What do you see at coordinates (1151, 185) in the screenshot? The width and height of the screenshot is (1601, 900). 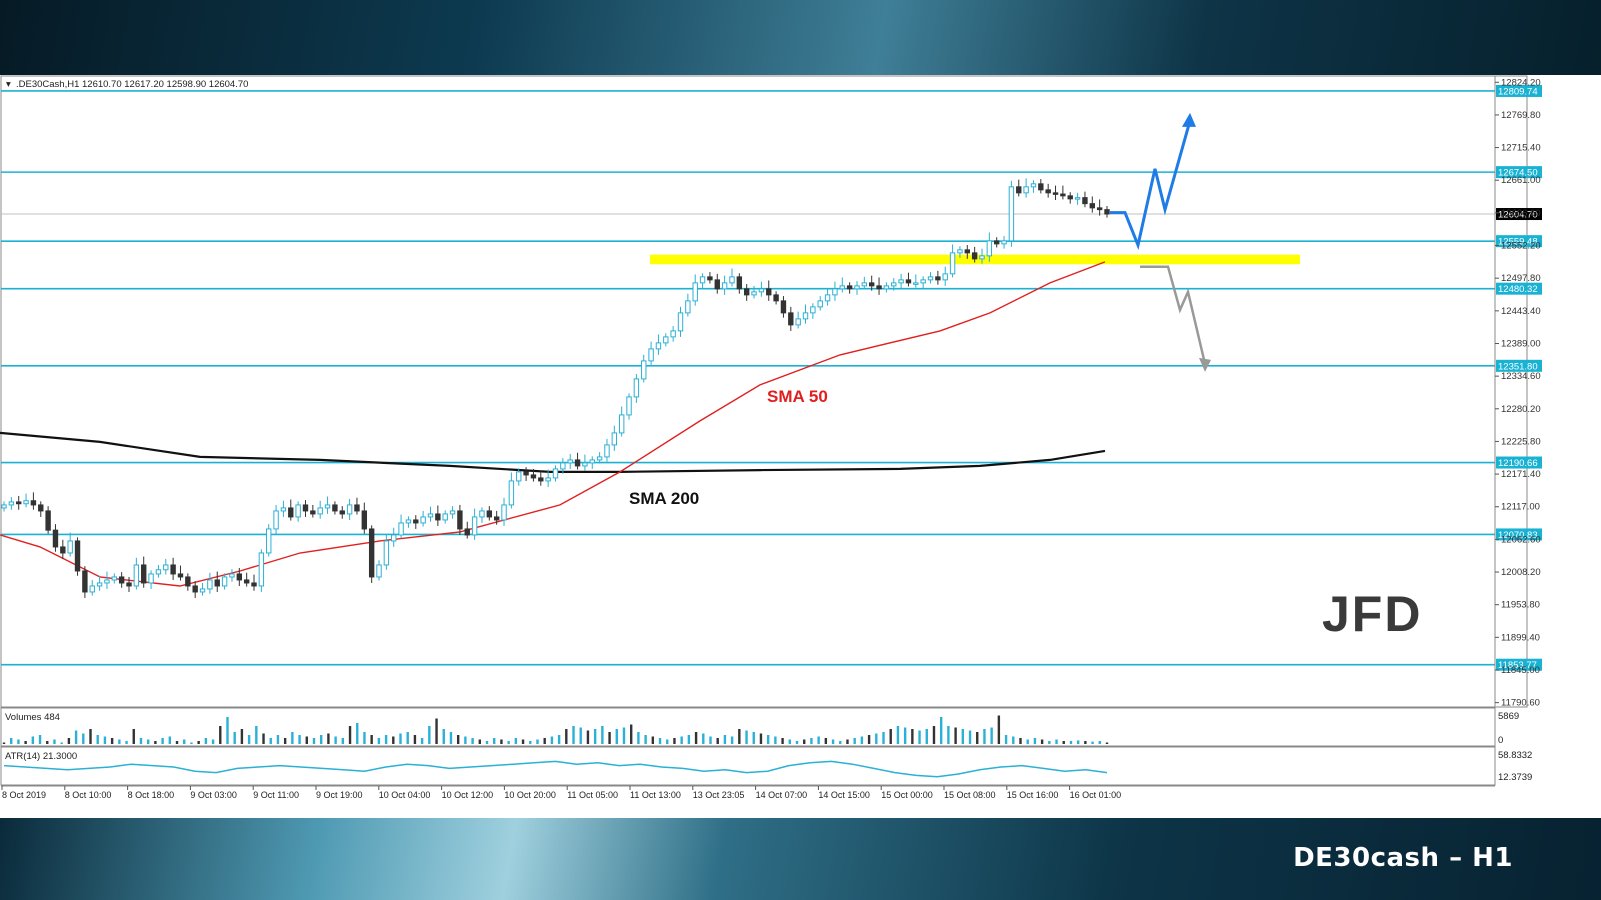 I see `bullish-scenario-arrow` at bounding box center [1151, 185].